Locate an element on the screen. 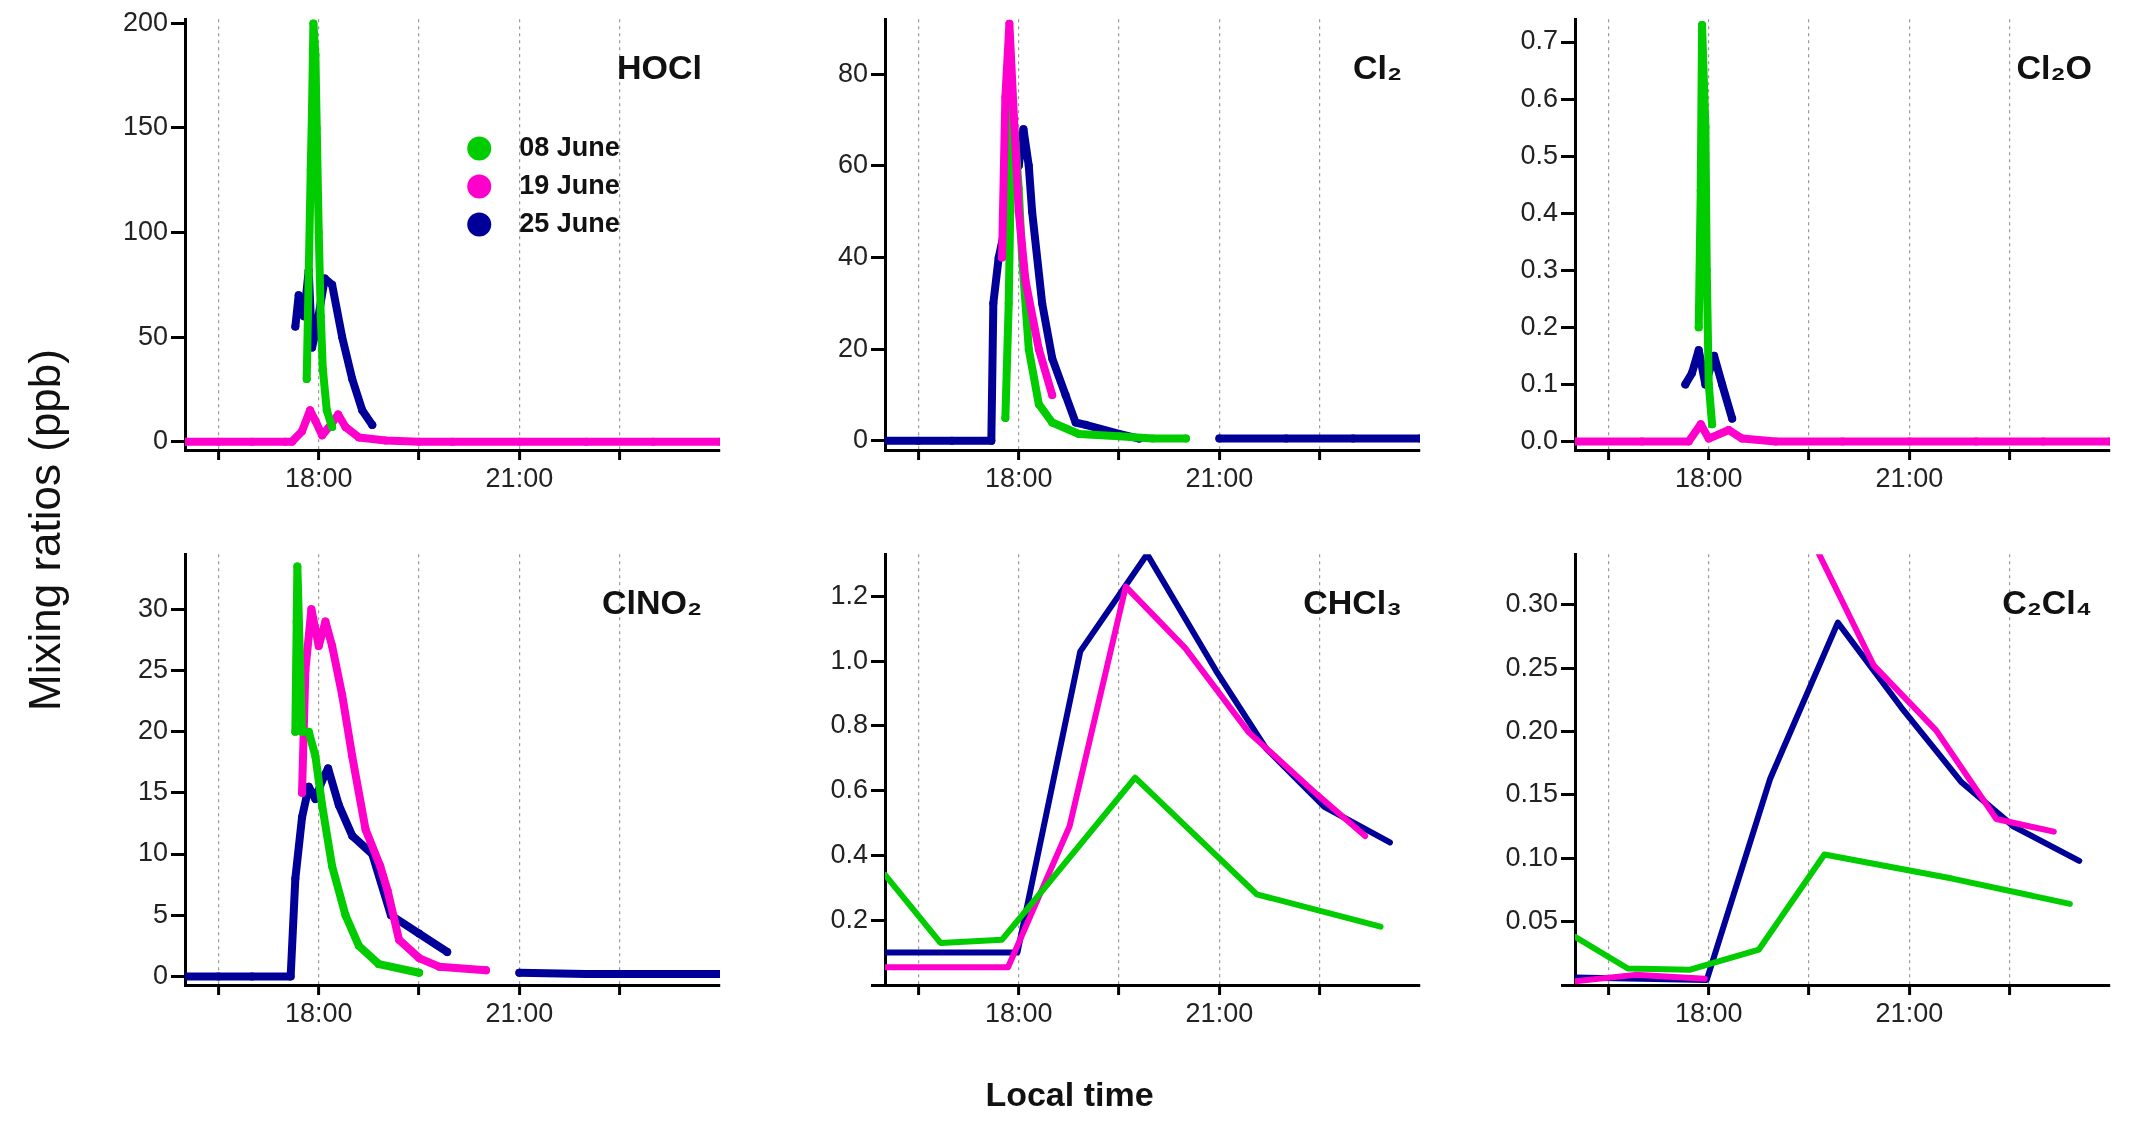  legend-label: 08 June is located at coordinates (569, 146).